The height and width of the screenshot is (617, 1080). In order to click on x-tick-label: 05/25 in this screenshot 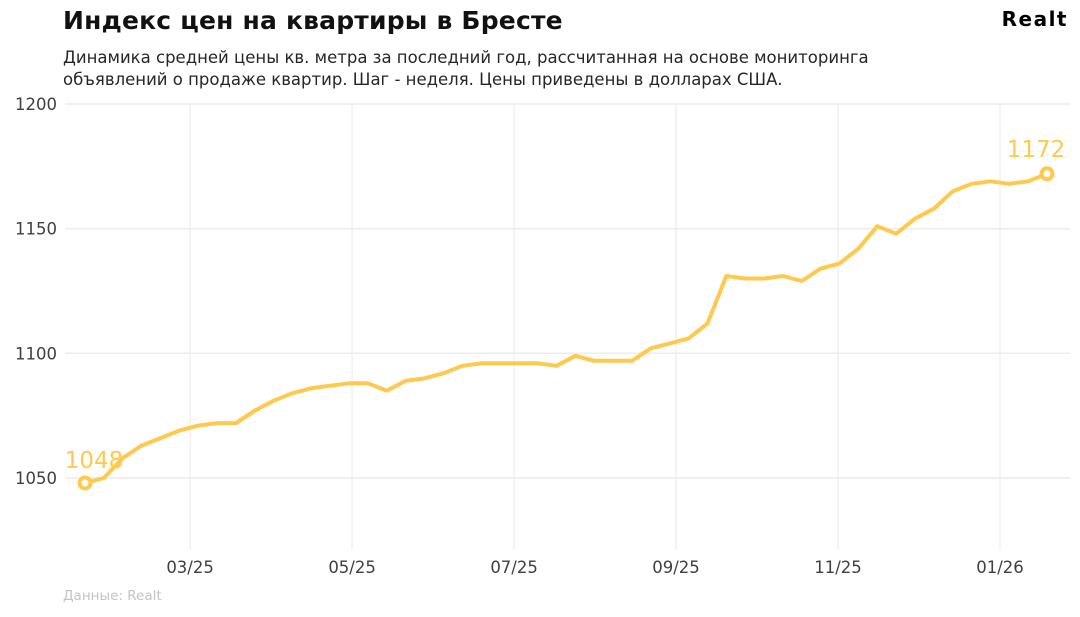, I will do `click(352, 567)`.